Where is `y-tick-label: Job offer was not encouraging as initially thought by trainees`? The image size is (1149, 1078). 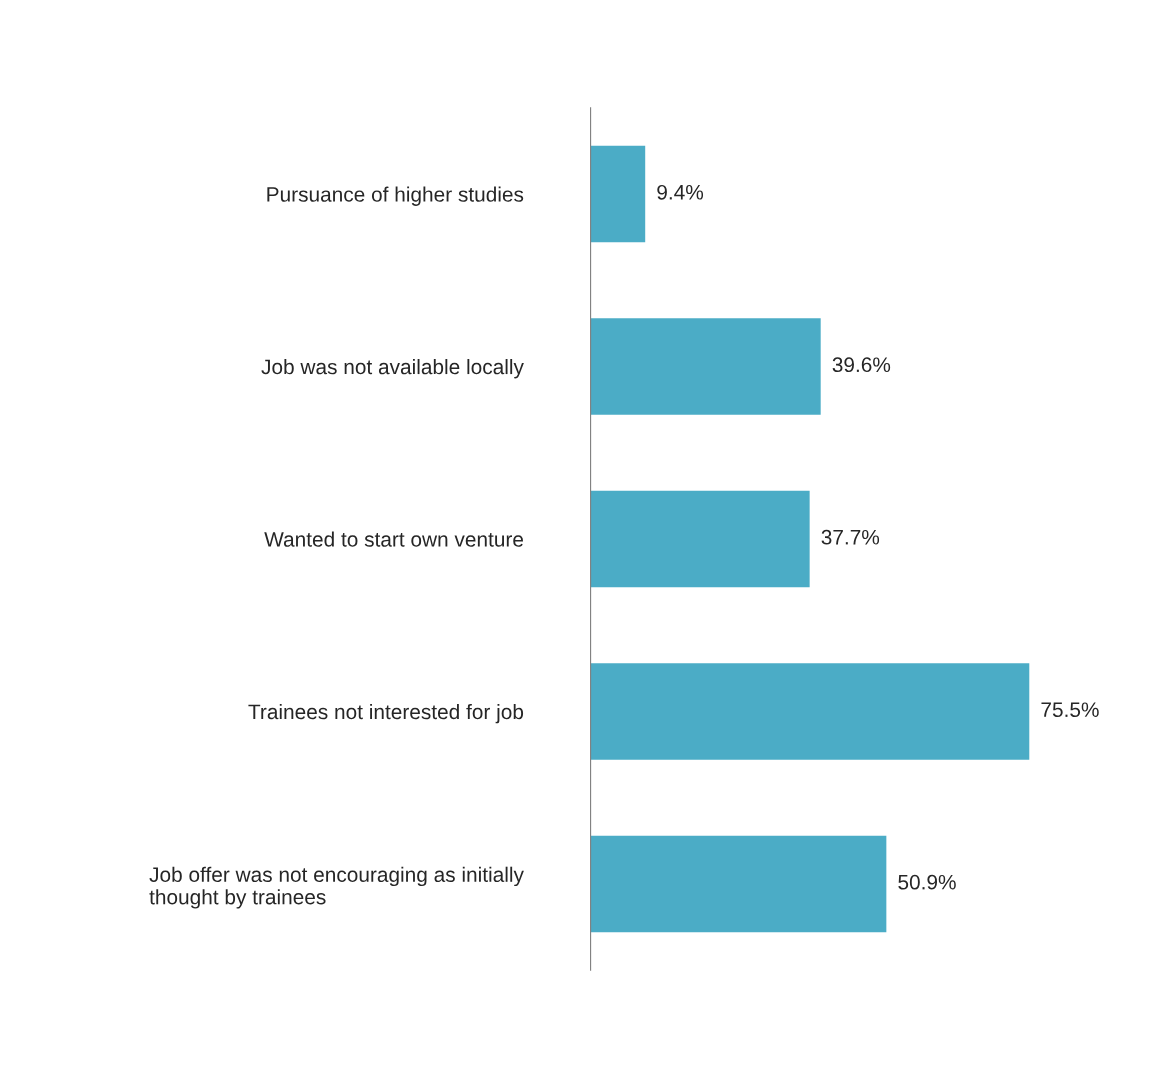 y-tick-label: Job offer was not encouraging as initially thought by trainees is located at coordinates (336, 887).